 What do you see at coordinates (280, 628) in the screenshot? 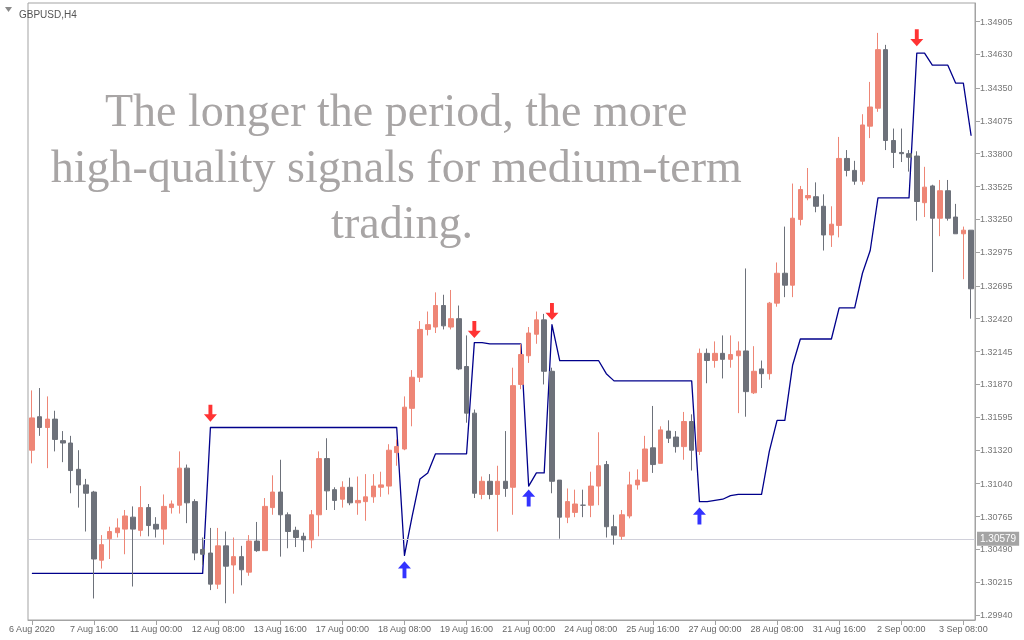
I see `x-tick-label: 13 Aug 16:00` at bounding box center [280, 628].